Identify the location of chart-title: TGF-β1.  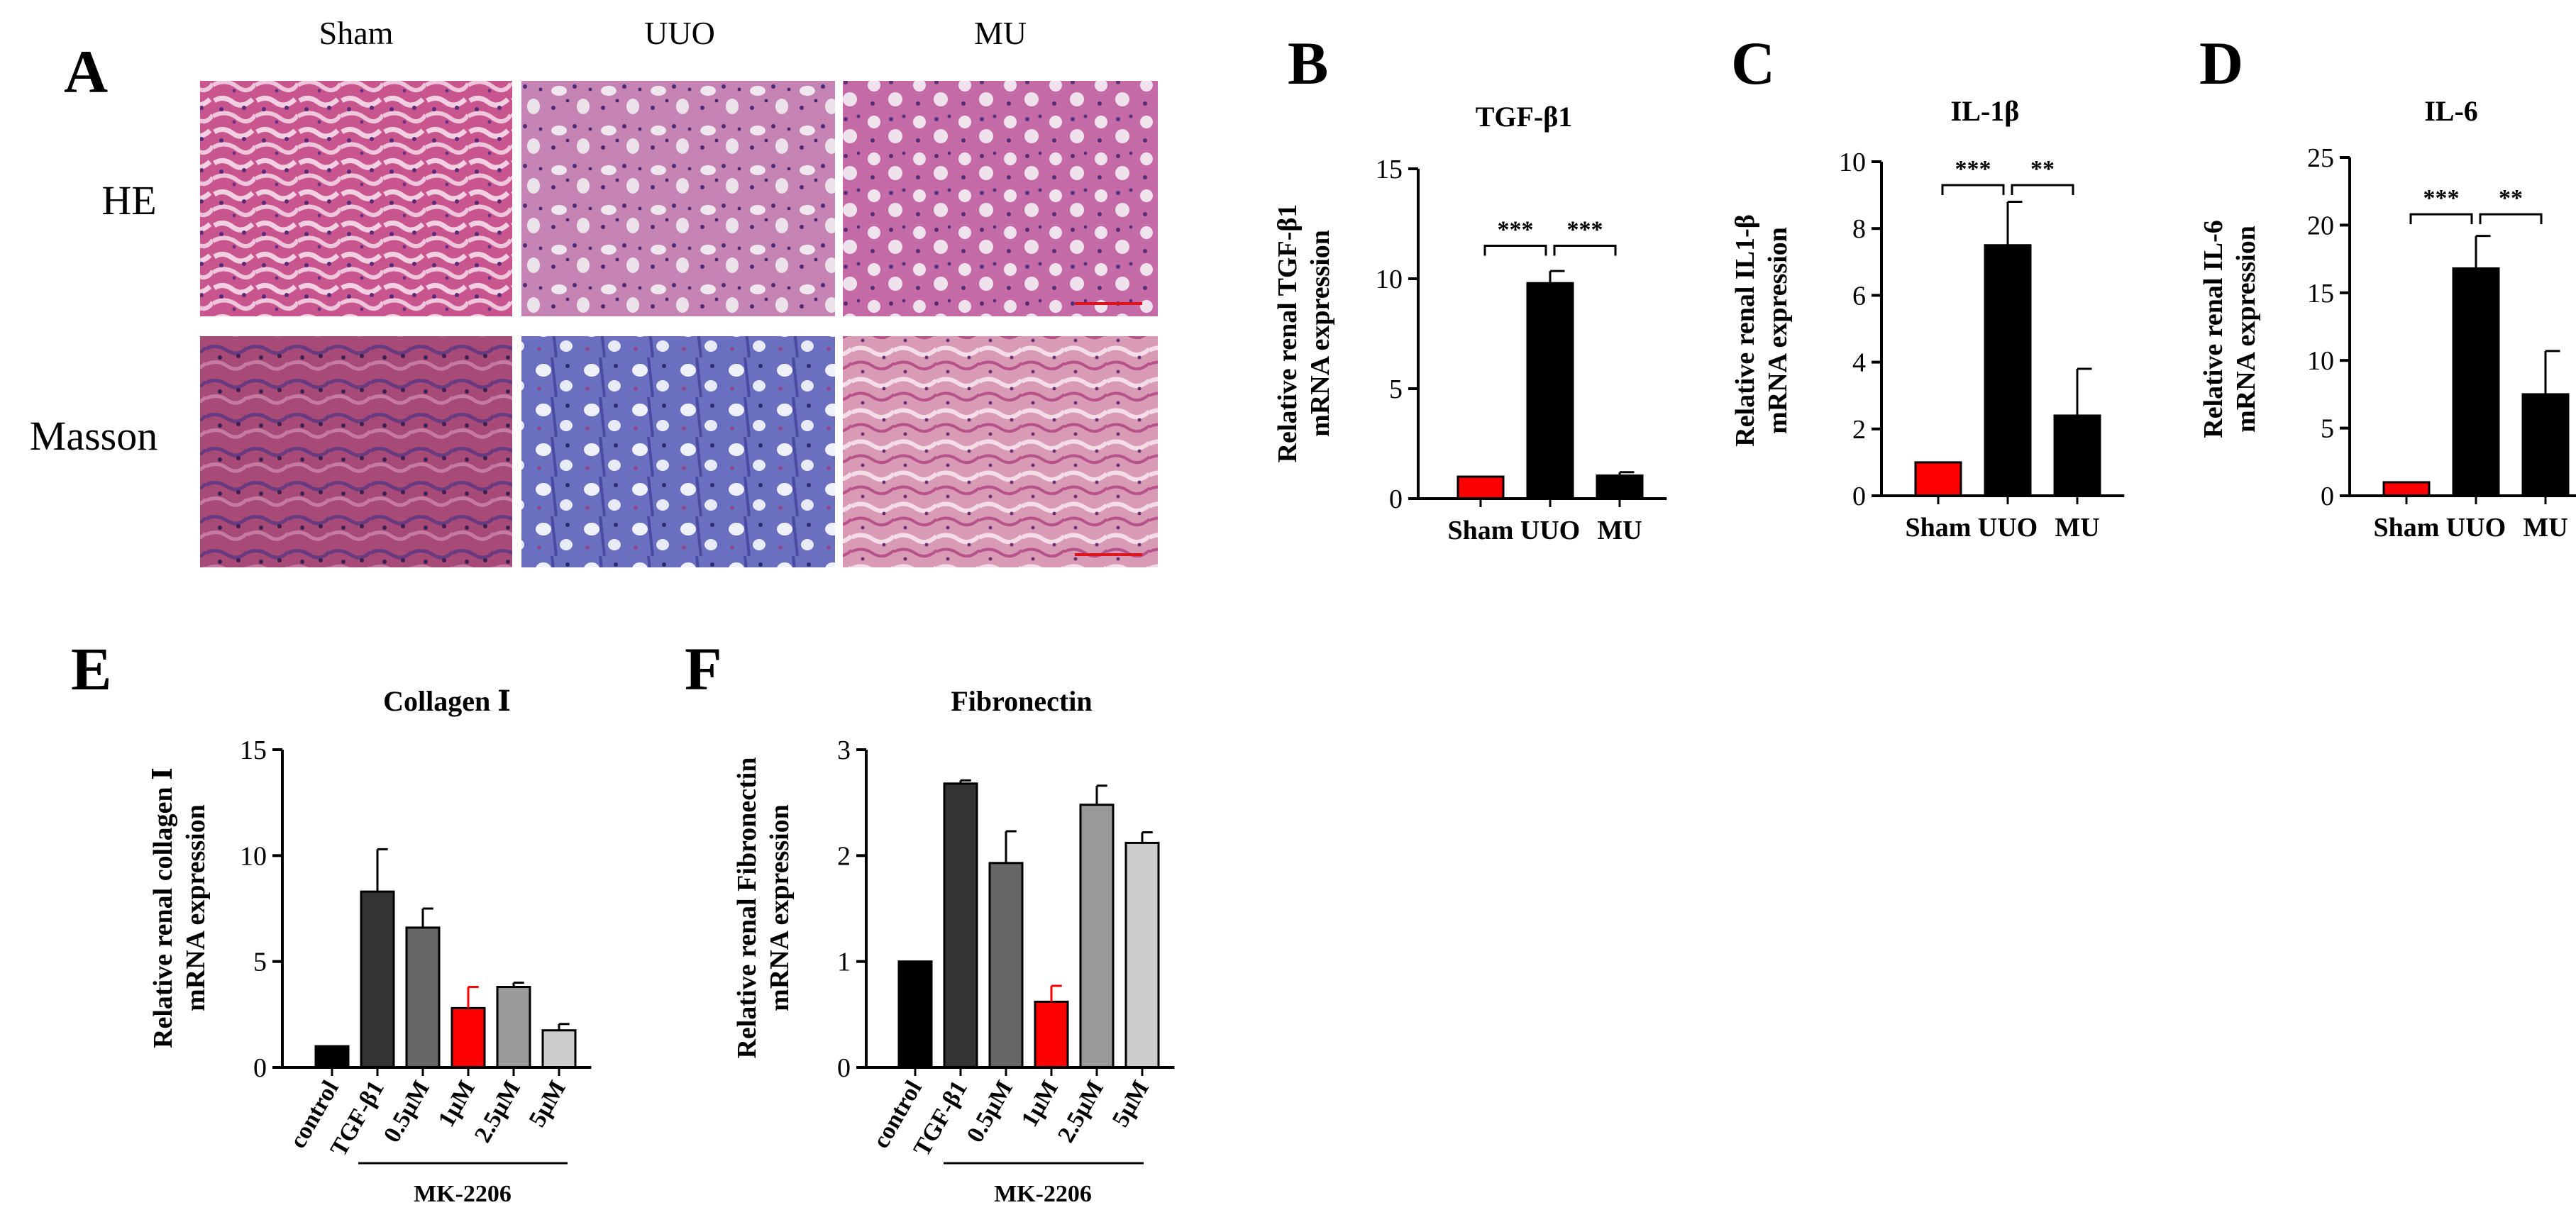
(1524, 117).